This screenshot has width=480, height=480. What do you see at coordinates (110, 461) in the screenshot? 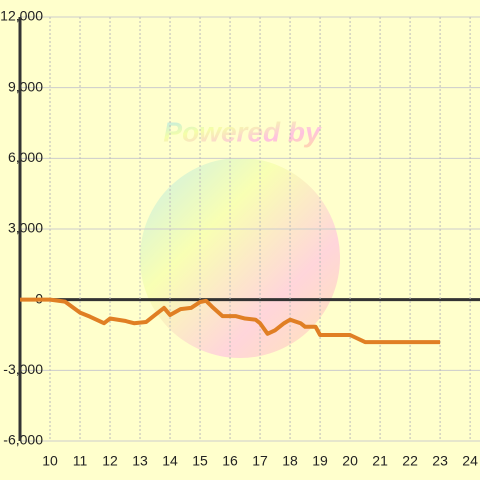
I see `x-tick-label: 12` at bounding box center [110, 461].